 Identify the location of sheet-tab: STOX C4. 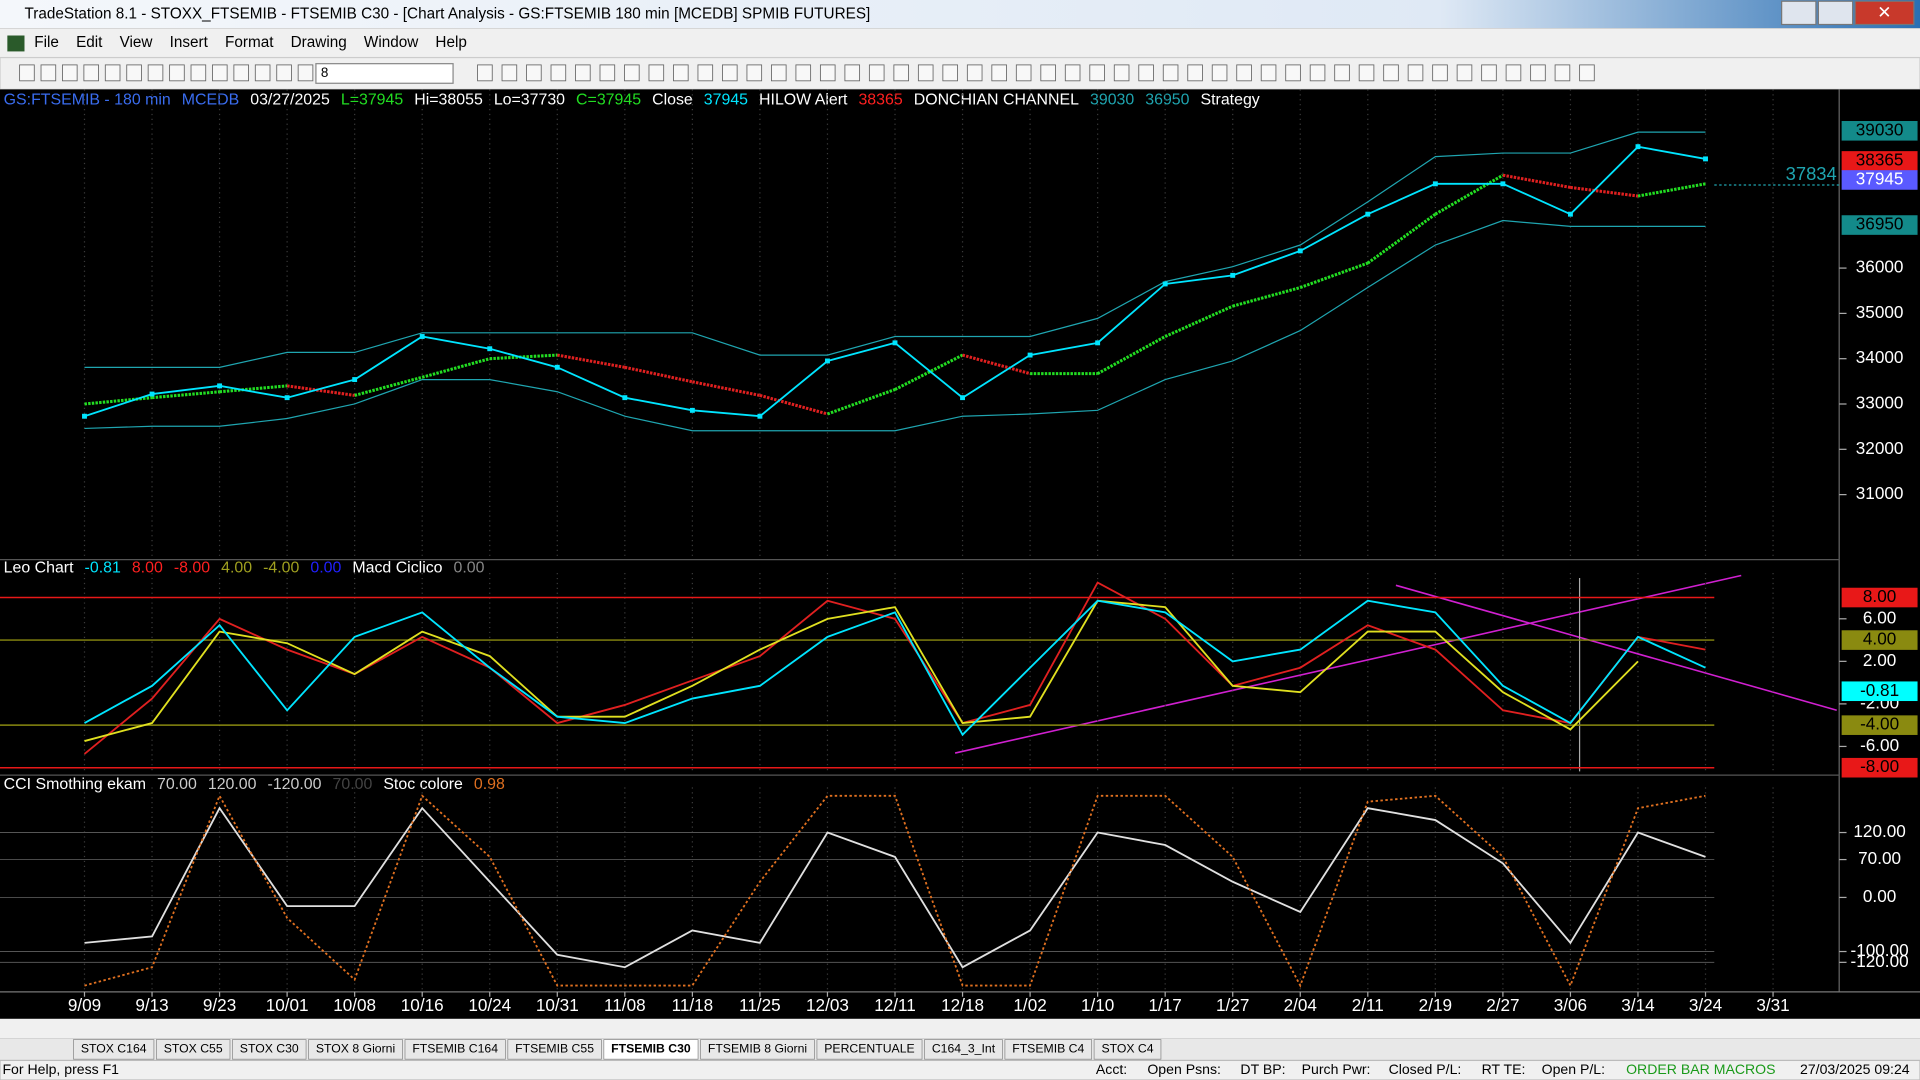
(1127, 1049).